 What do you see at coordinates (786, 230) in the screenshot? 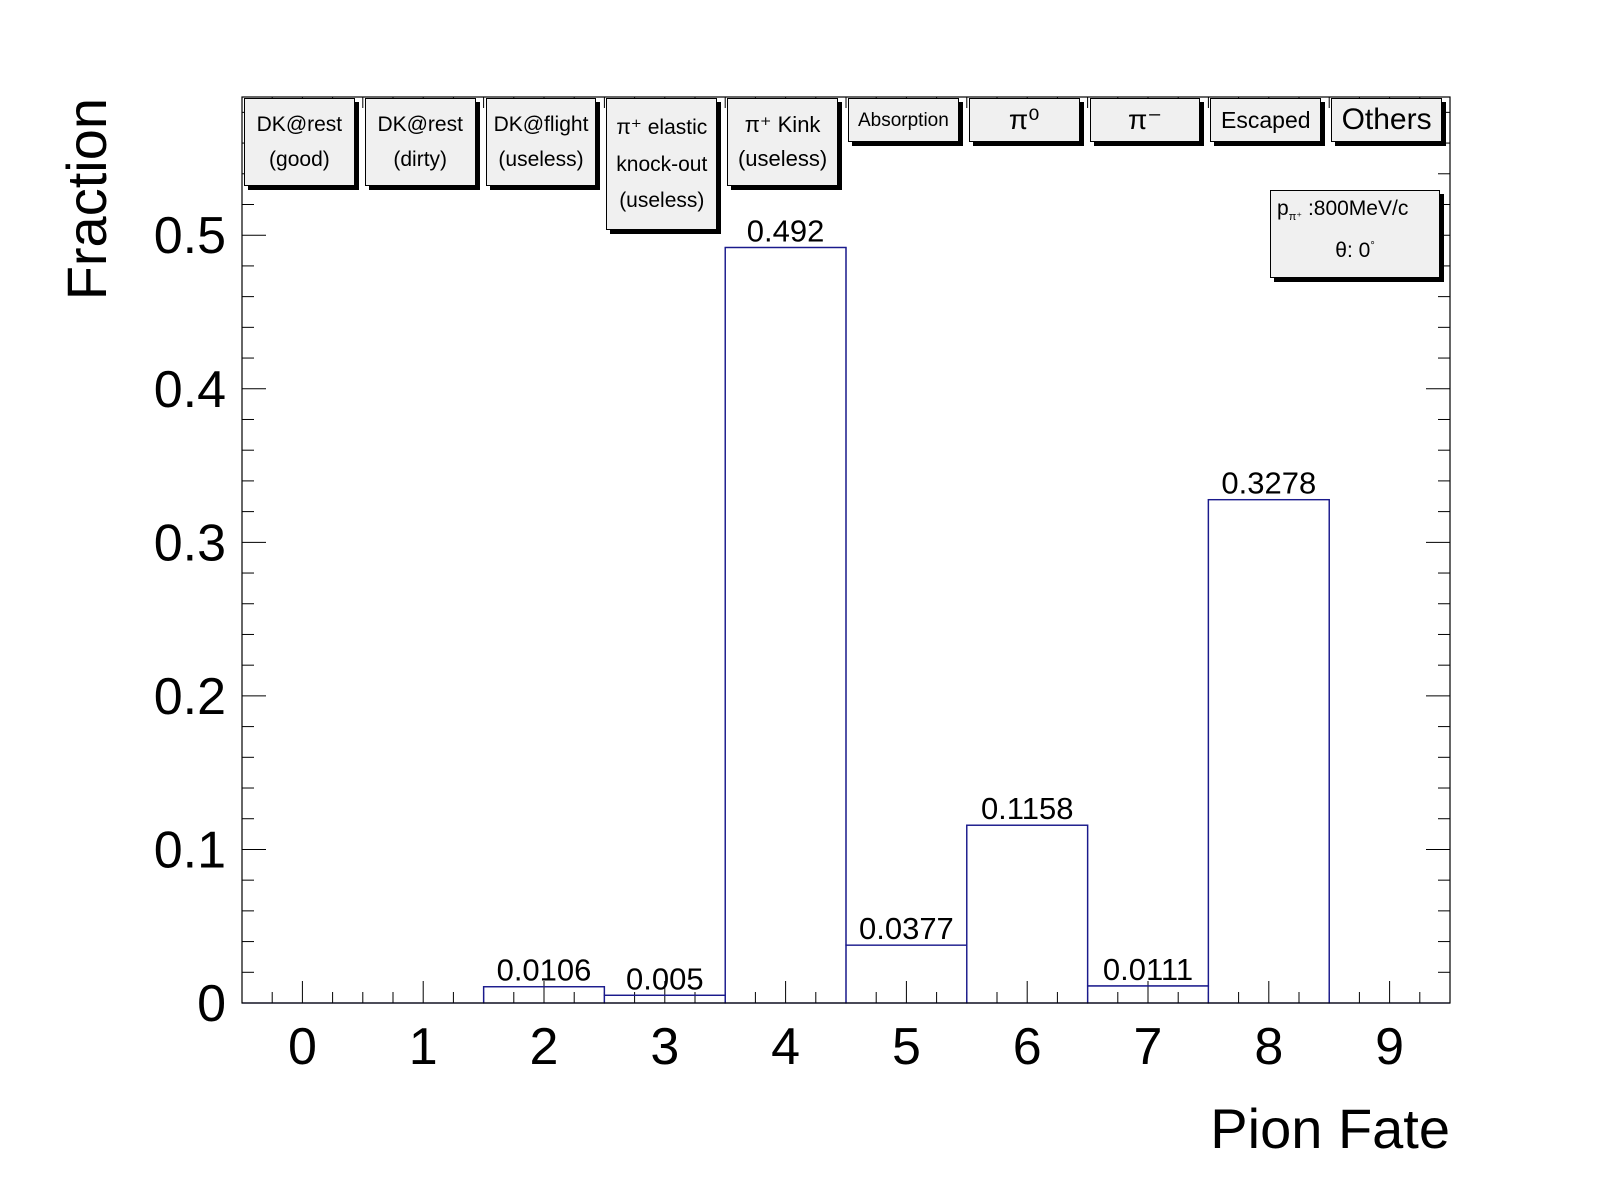
I see `value-label-4: 0.492` at bounding box center [786, 230].